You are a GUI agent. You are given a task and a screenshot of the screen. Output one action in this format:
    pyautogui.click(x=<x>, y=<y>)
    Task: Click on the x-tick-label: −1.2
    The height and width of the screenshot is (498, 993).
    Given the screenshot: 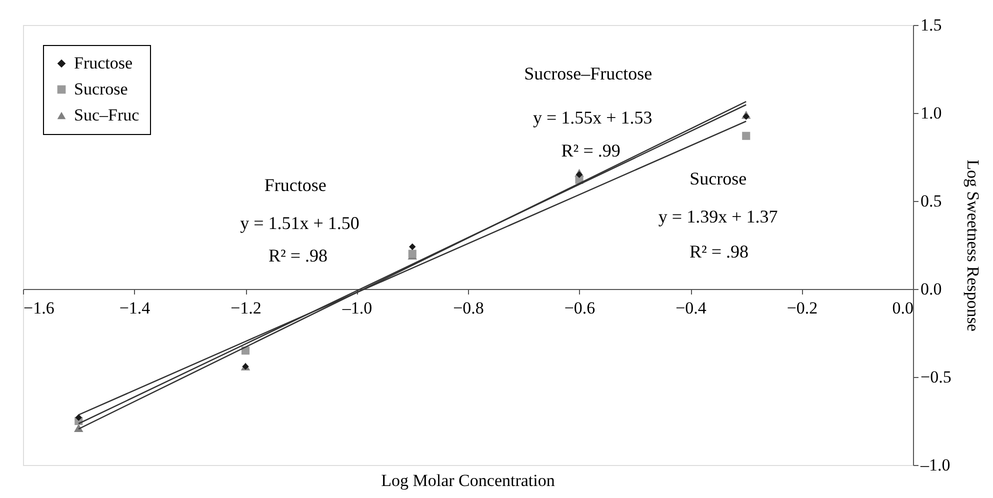 What is the action you would take?
    pyautogui.click(x=246, y=308)
    